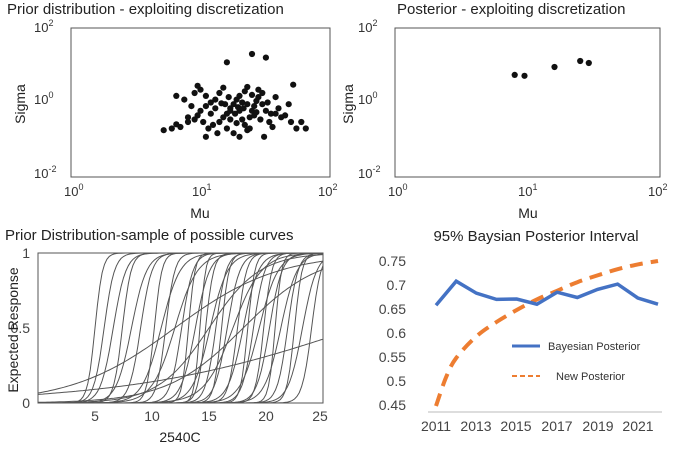 This screenshot has width=685, height=449. What do you see at coordinates (43, 26) in the screenshot?
I see `y-tick-label: 10²` at bounding box center [43, 26].